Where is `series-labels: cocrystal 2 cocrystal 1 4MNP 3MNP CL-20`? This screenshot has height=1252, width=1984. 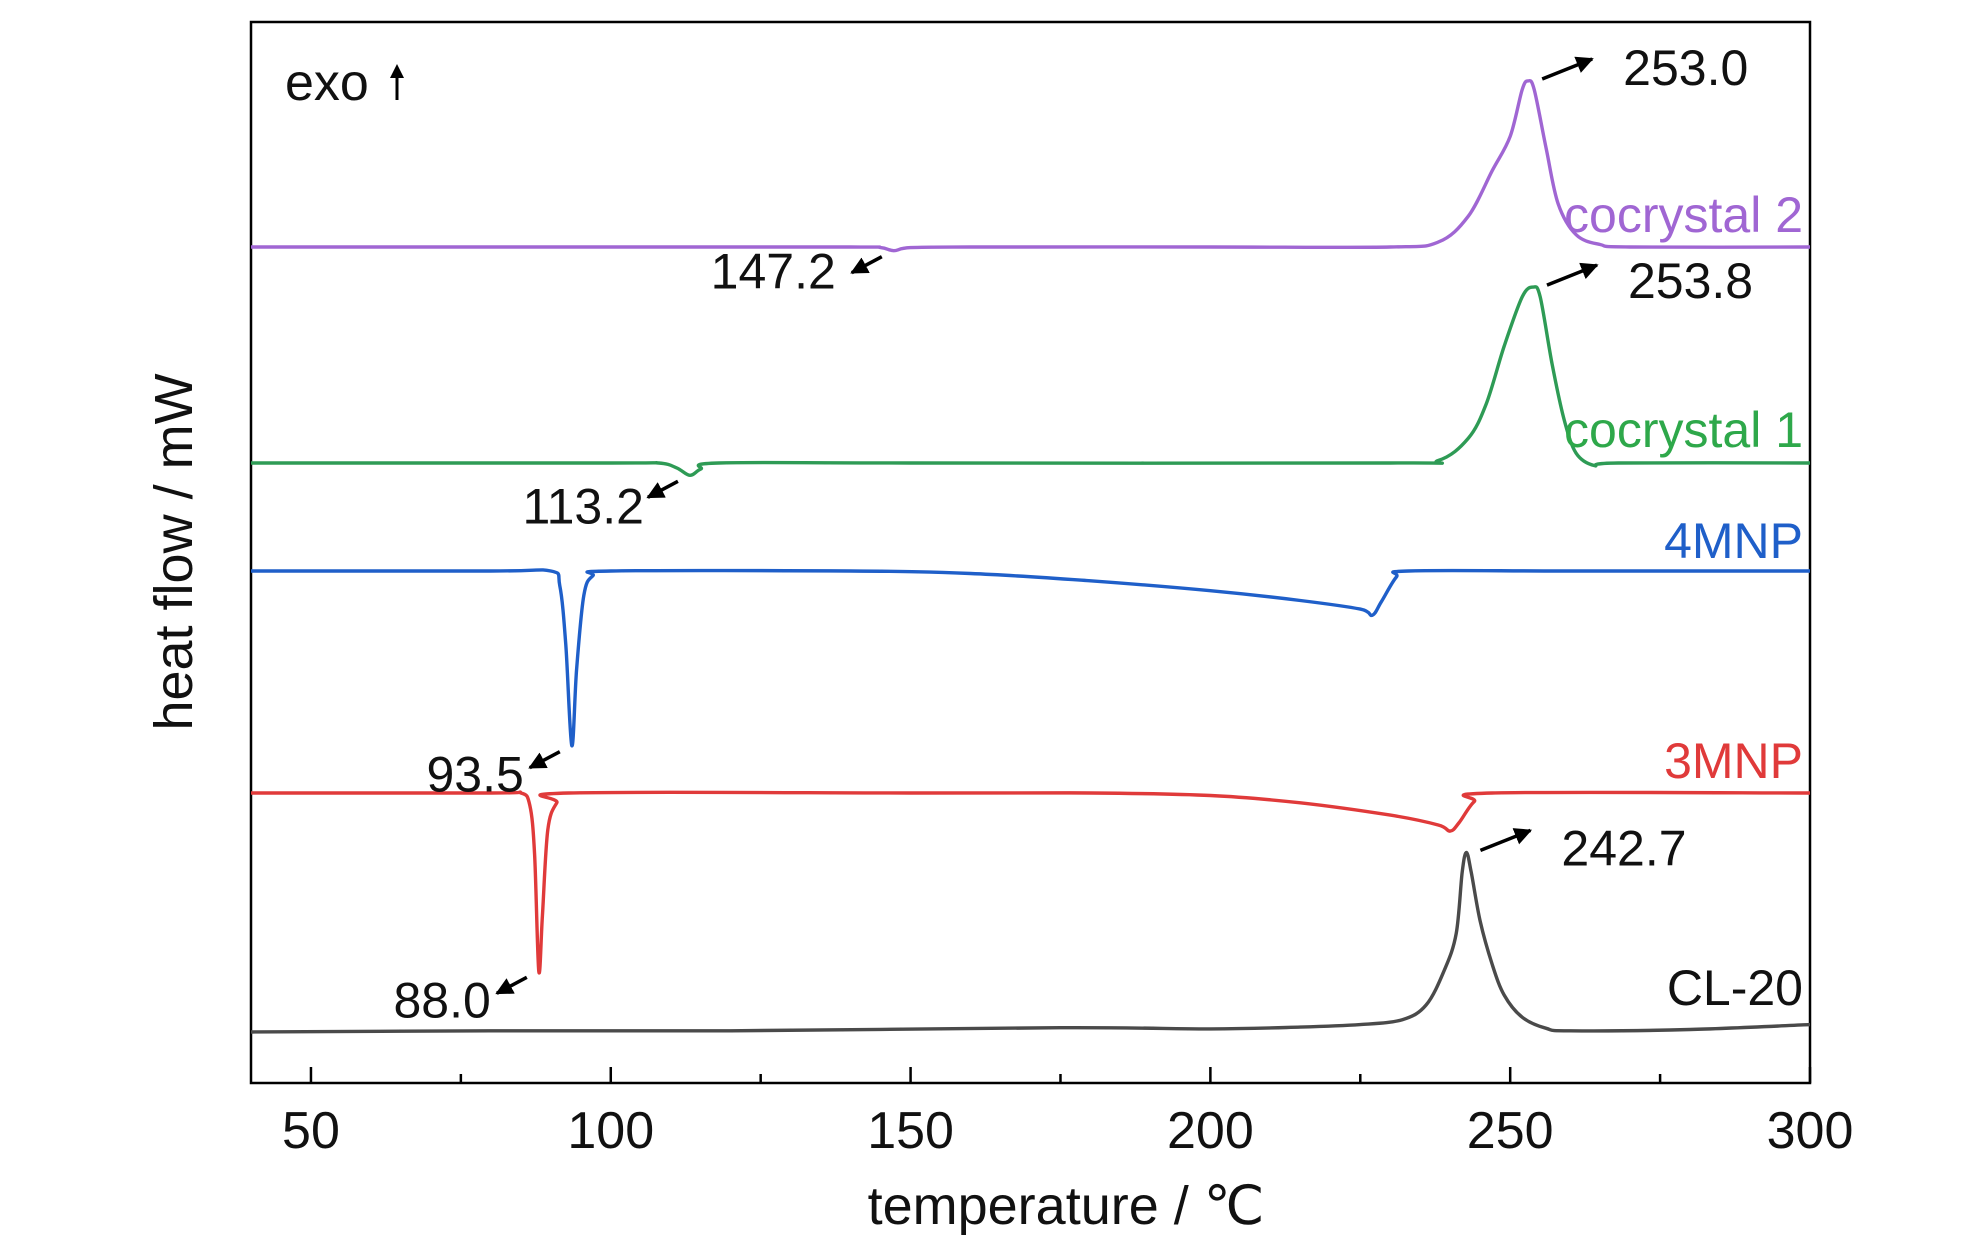
series-labels: cocrystal 2 cocrystal 1 4MNP 3MNP CL-20 is located at coordinates (1683, 601).